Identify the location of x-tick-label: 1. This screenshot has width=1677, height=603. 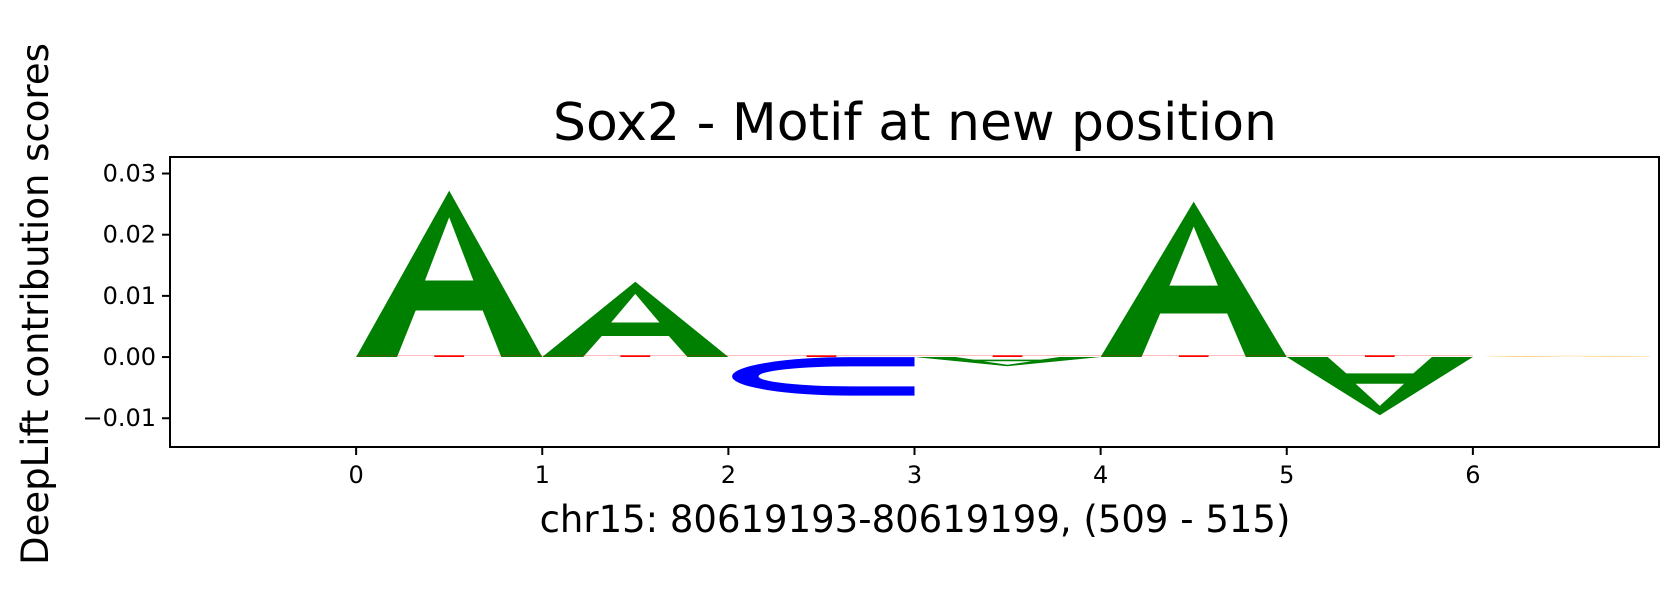
(542, 475).